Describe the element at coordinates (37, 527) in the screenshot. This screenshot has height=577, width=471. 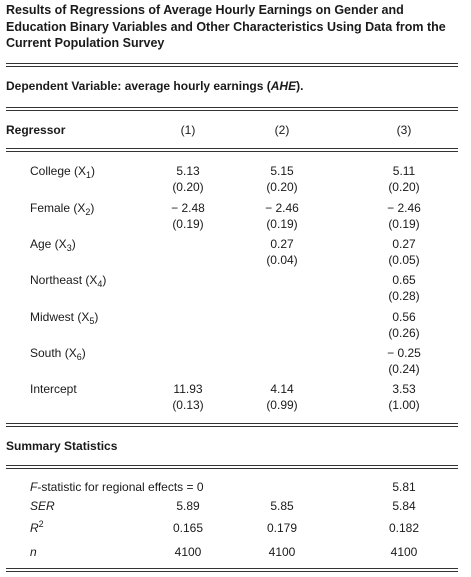
I see `r2-label: R2` at that location.